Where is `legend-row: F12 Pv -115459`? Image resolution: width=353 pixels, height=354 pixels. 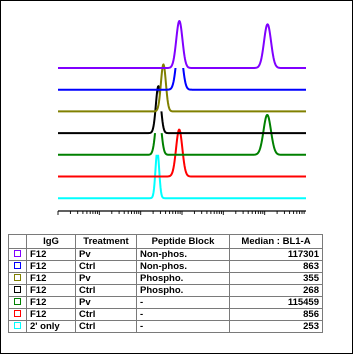 legend-row: F12 Pv -115459 is located at coordinates (165, 302).